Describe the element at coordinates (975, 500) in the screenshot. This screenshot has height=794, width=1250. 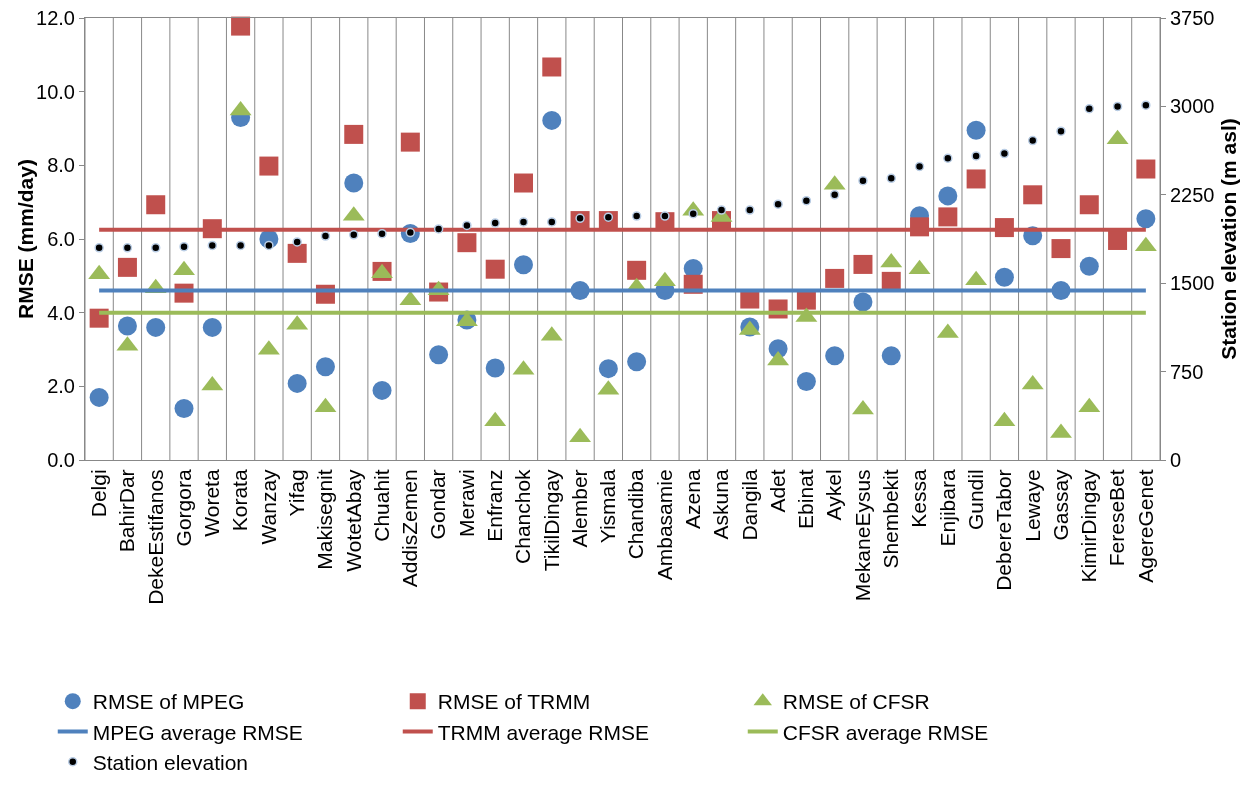
I see `x-tick-label: Gundil` at that location.